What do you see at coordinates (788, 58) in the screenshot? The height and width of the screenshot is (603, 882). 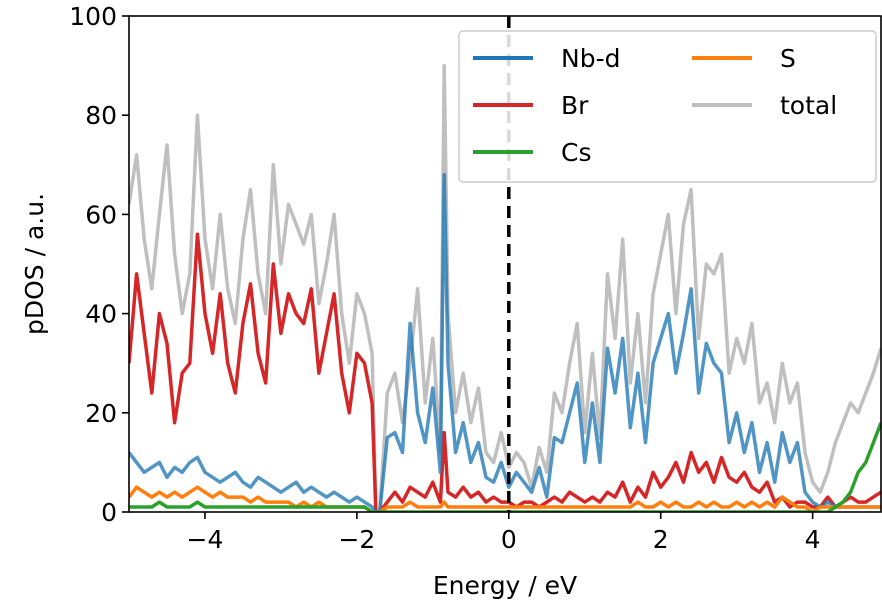 I see `legend-label: S` at bounding box center [788, 58].